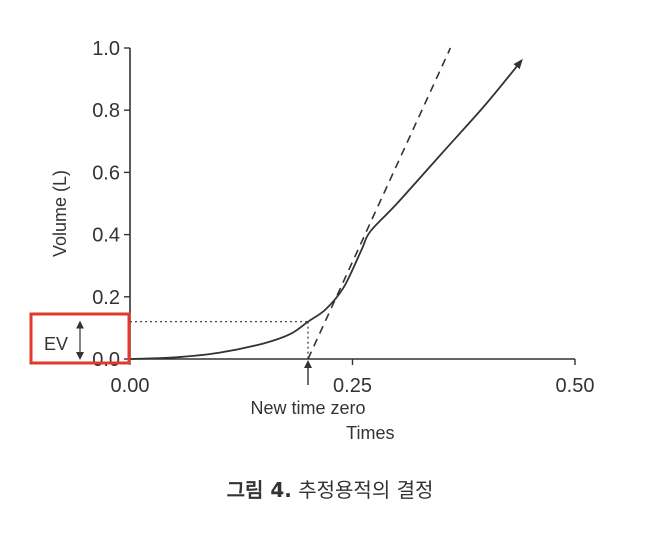 This screenshot has width=660, height=534. What do you see at coordinates (111, 204) in the screenshot?
I see `y-ticks: 0.0 0.2 0.4 0.6 0.8 1.0` at bounding box center [111, 204].